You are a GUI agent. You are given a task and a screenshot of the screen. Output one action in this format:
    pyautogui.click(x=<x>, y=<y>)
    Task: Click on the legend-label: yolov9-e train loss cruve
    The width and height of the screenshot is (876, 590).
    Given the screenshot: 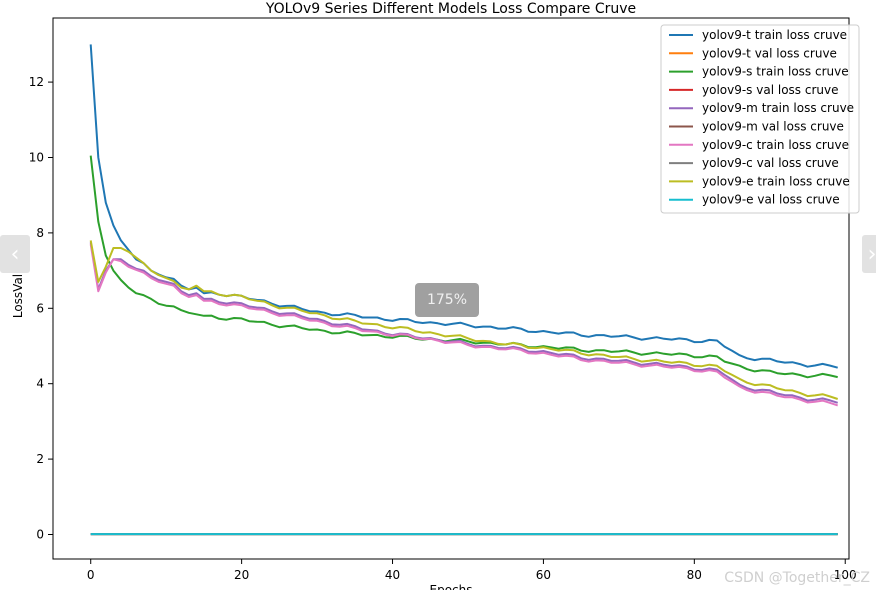 What is the action you would take?
    pyautogui.click(x=776, y=181)
    